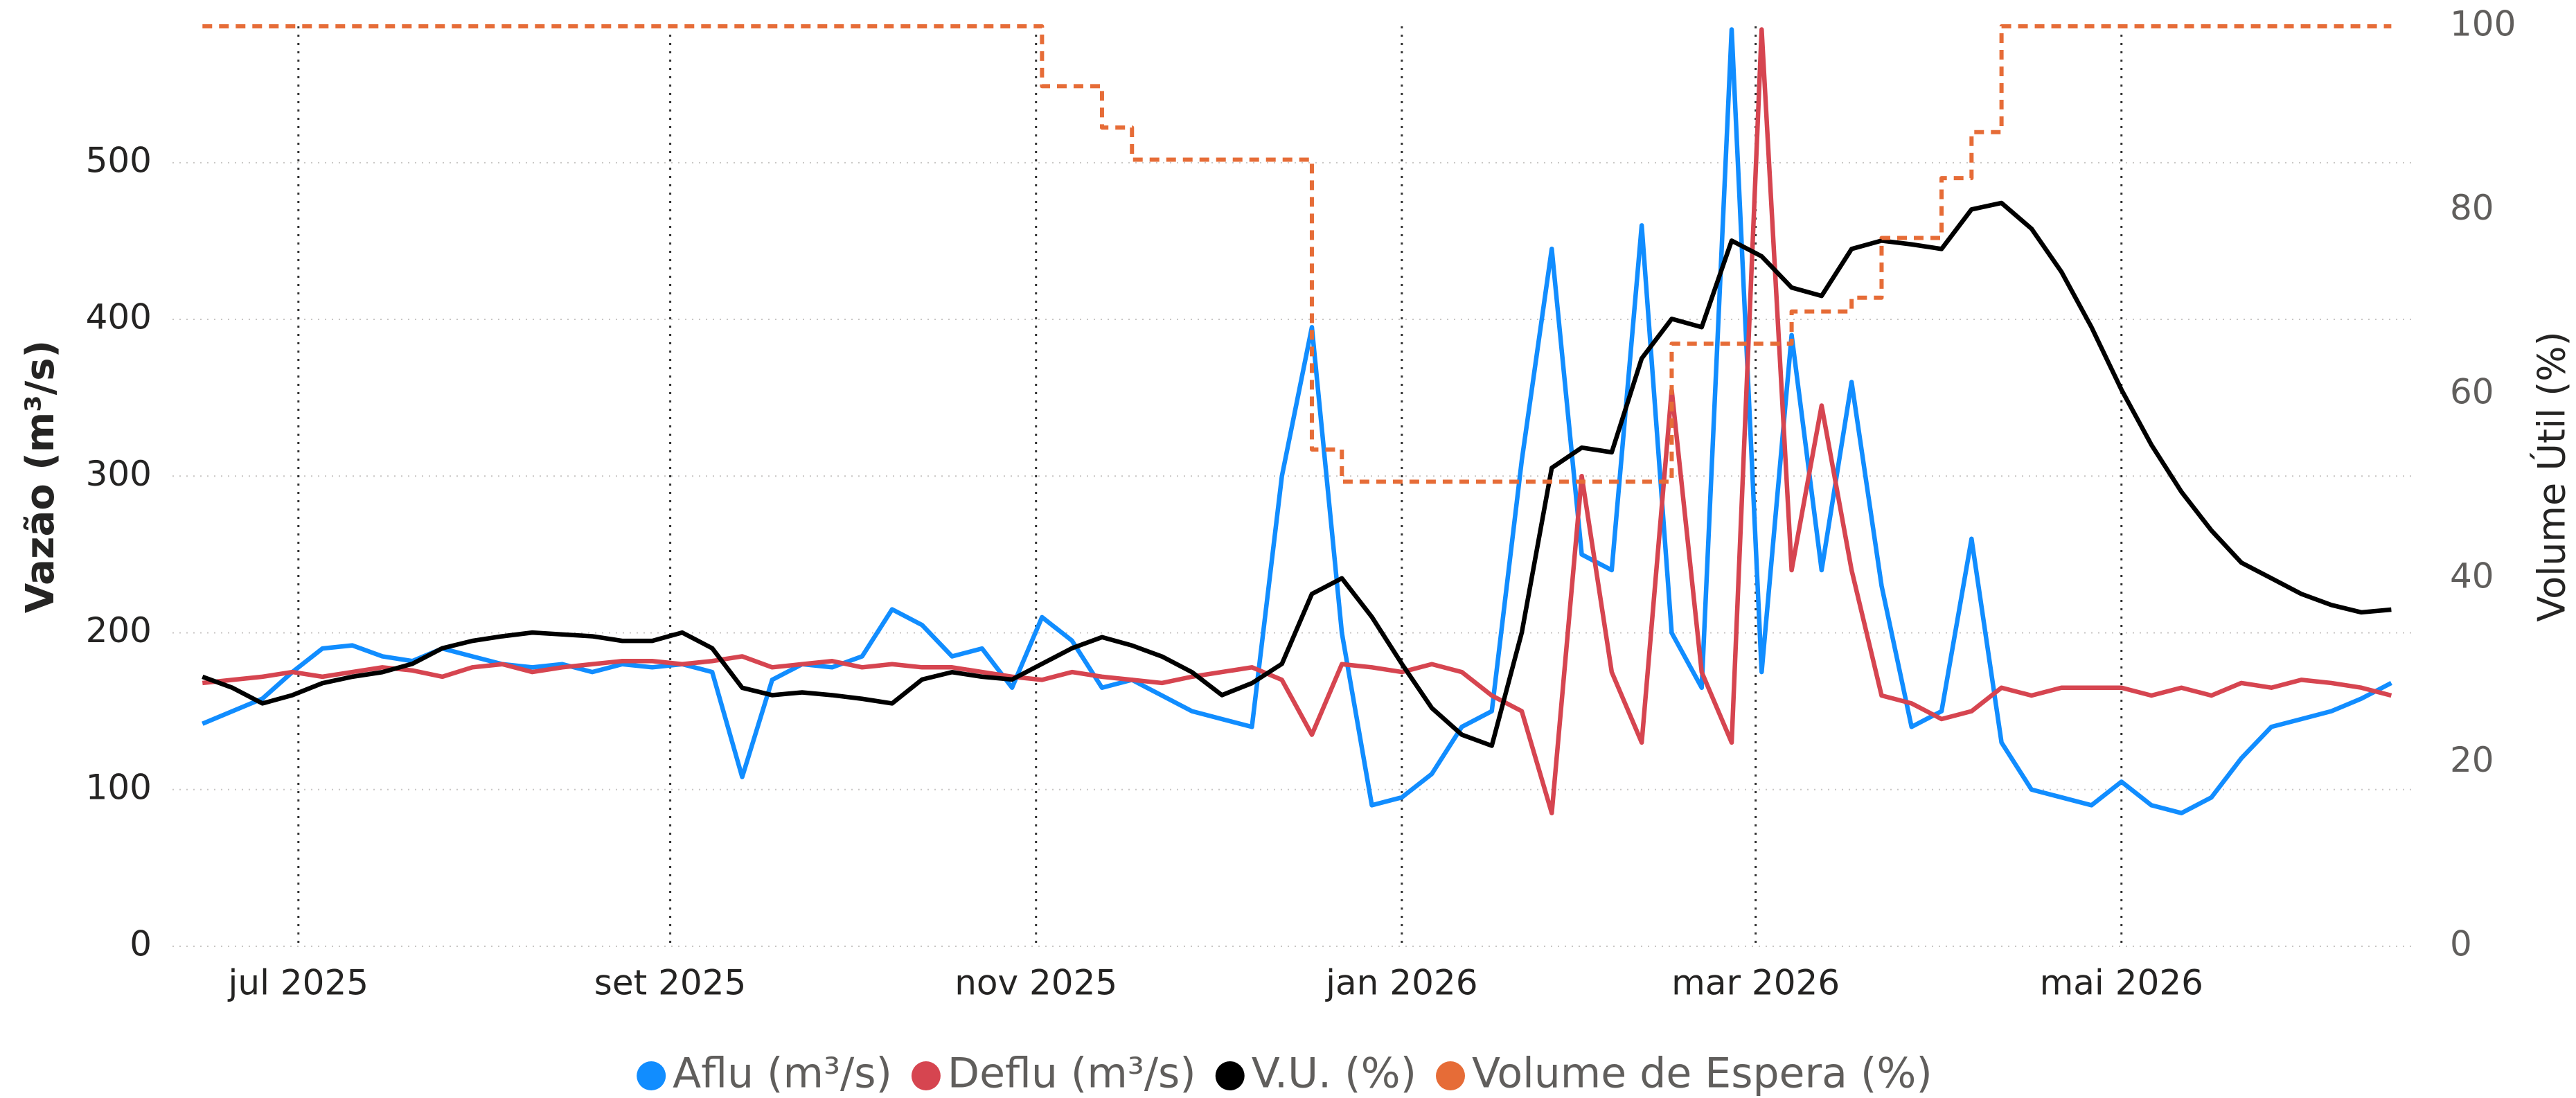  Describe the element at coordinates (2461, 944) in the screenshot. I see `y2-tick-label: 0` at that location.